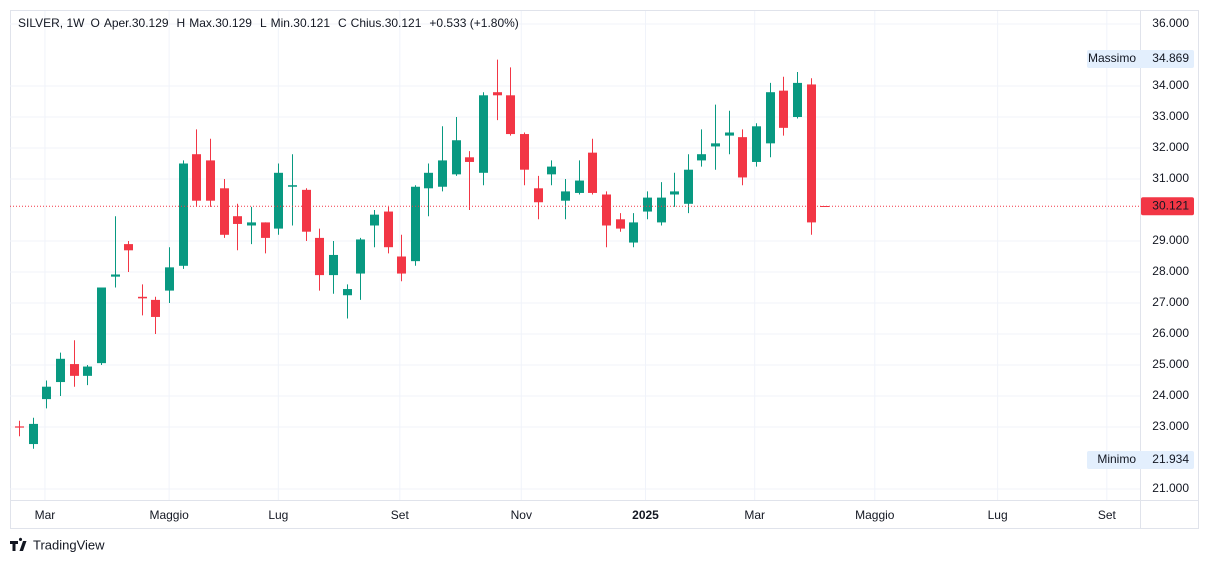 Image resolution: width=1209 pixels, height=564 pixels. I want to click on header-c: C, so click(342, 23).